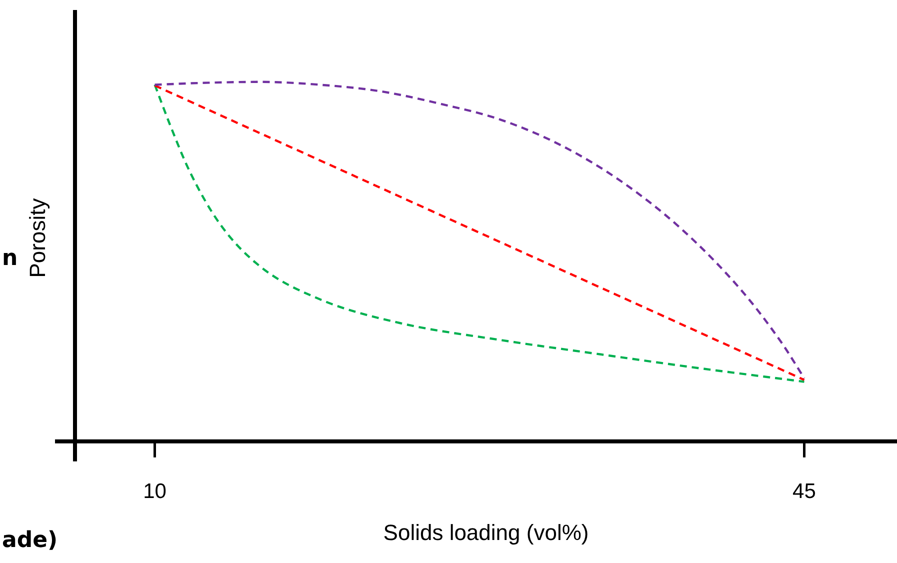 The height and width of the screenshot is (563, 897). What do you see at coordinates (154, 491) in the screenshot?
I see `x-tick-label: 10` at bounding box center [154, 491].